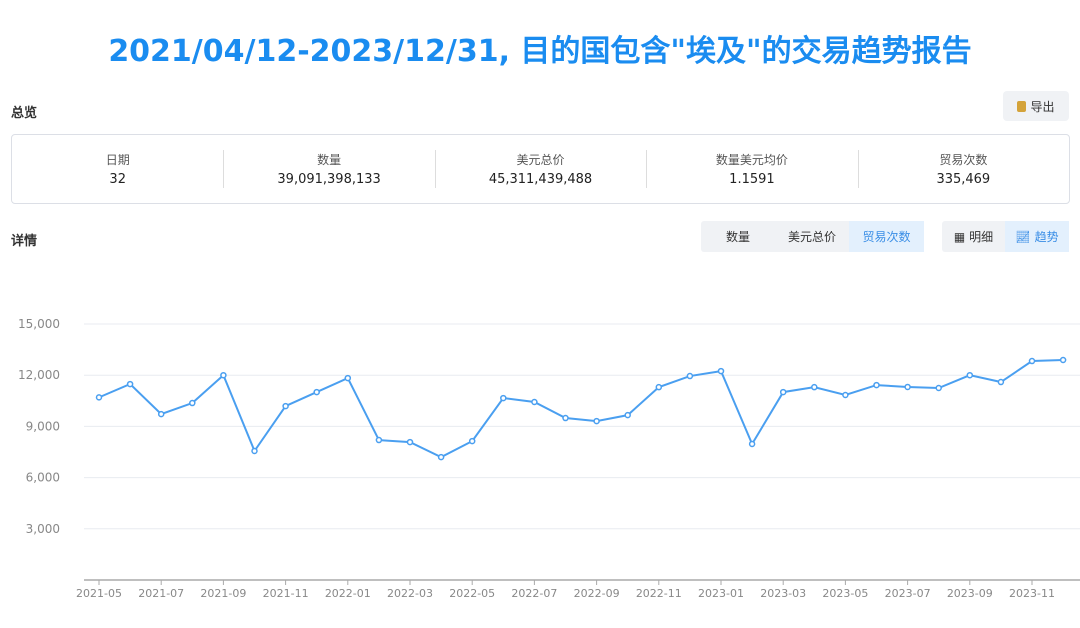  I want to click on y-tick-label: 3,000, so click(43, 529).